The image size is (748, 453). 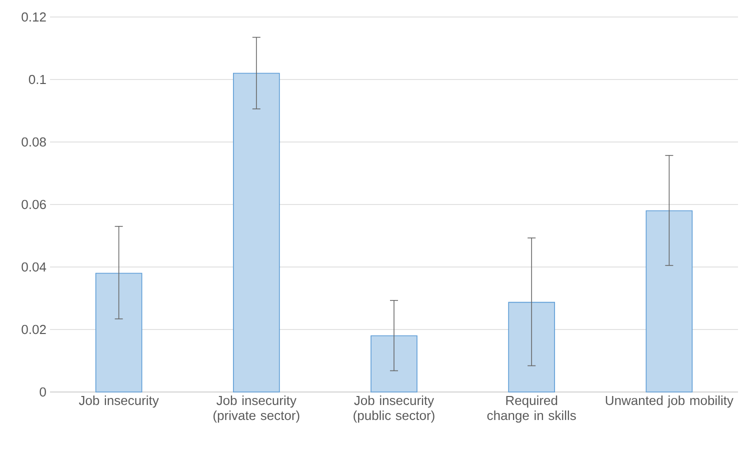 What do you see at coordinates (670, 402) in the screenshot?
I see `x-tick-label: Unwanted job mobility` at bounding box center [670, 402].